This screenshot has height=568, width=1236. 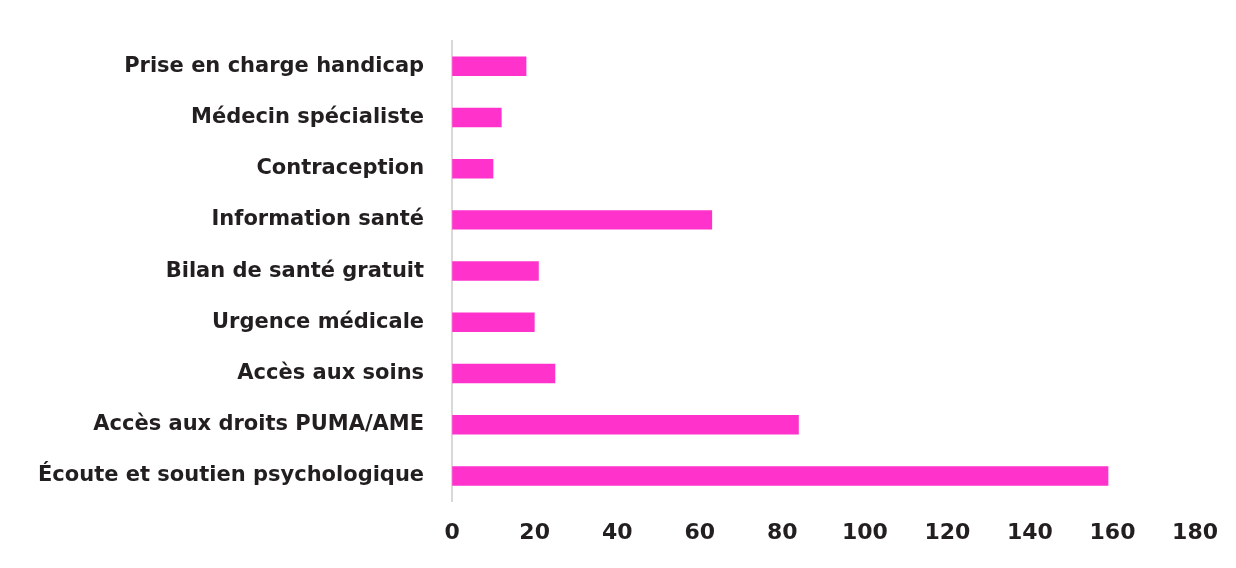 I want to click on x-tick-label: 180, so click(x=1195, y=531).